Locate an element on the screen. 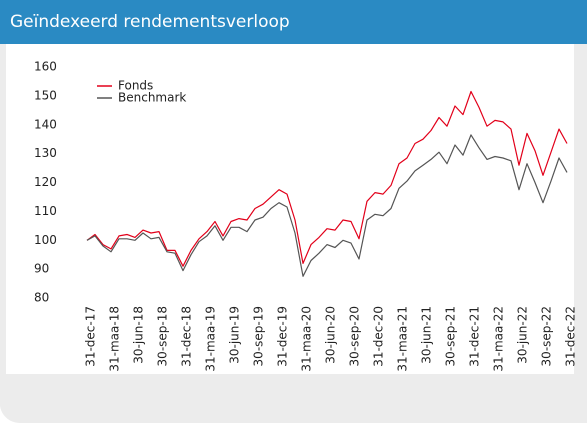 Image resolution: width=587 pixels, height=423 pixels. y-tick-label: 80 is located at coordinates (41, 298).